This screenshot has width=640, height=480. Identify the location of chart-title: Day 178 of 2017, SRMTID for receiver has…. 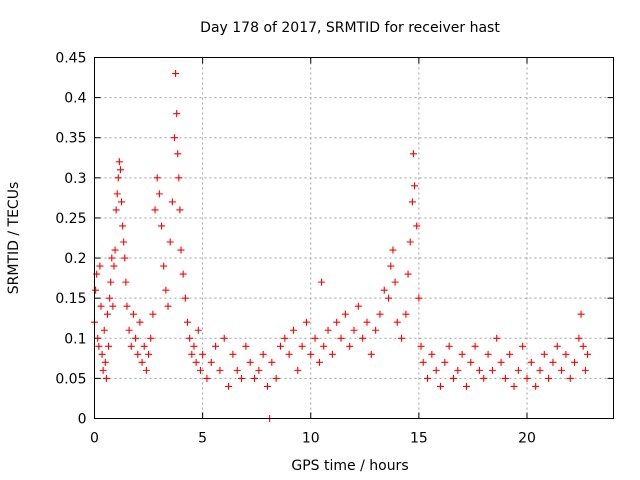
(350, 28).